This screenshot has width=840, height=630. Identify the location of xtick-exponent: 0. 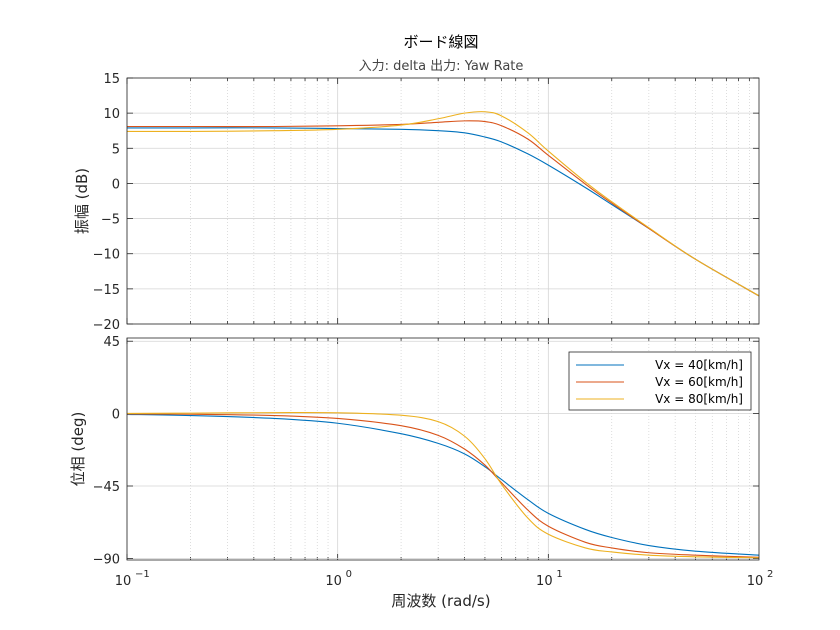
(349, 574).